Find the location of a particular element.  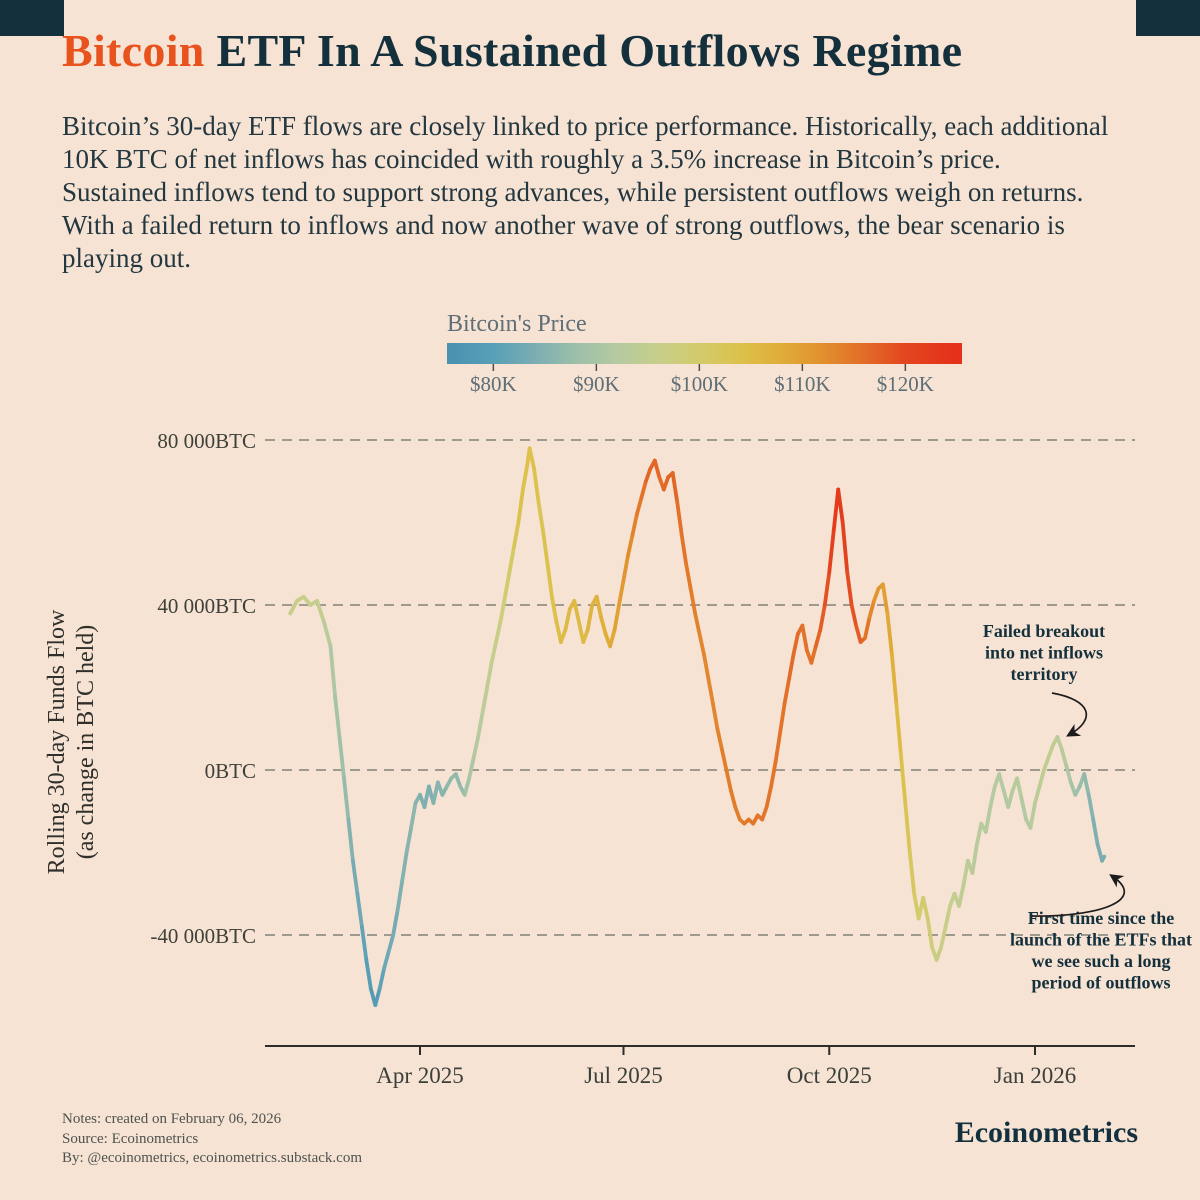

svg-text: (as change in BTC held) is located at coordinates (86, 742).